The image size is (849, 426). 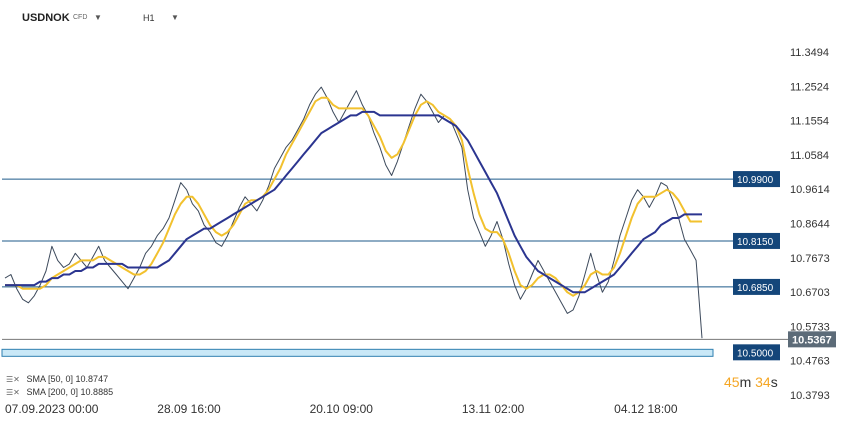 What do you see at coordinates (810, 293) in the screenshot?
I see `y-tick-label: 10.6703` at bounding box center [810, 293].